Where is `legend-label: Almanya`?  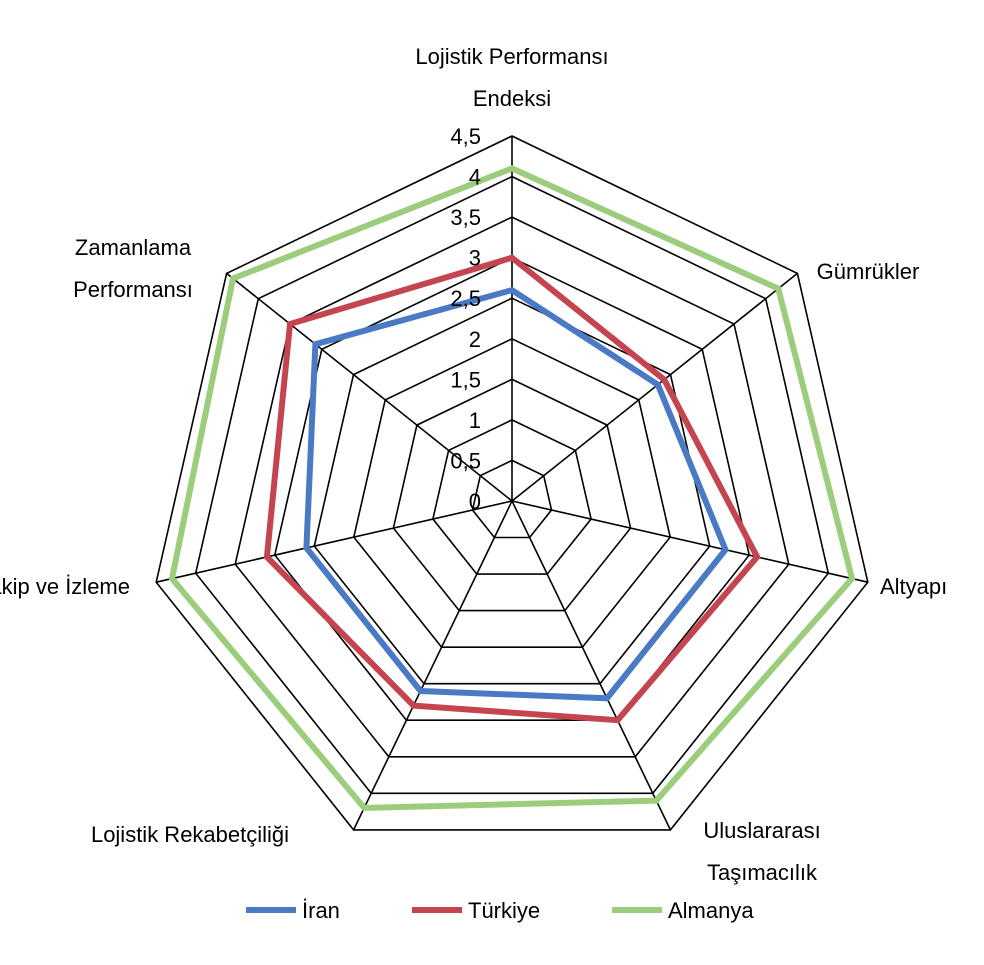
legend-label: Almanya is located at coordinates (711, 910).